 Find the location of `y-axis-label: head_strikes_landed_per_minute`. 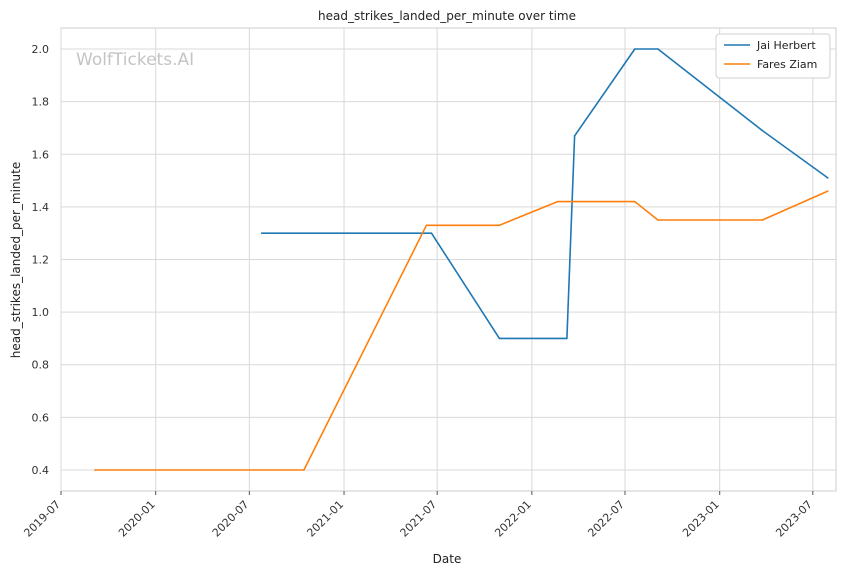

y-axis-label: head_strikes_landed_per_minute is located at coordinates (16, 260).